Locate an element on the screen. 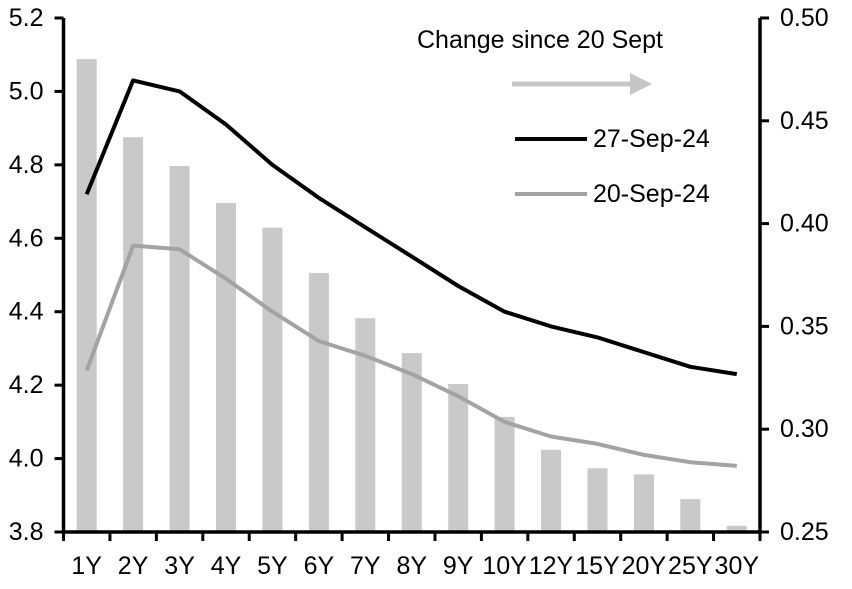 The height and width of the screenshot is (589, 852). x-axis-label-25Y: 25Y is located at coordinates (690, 566).